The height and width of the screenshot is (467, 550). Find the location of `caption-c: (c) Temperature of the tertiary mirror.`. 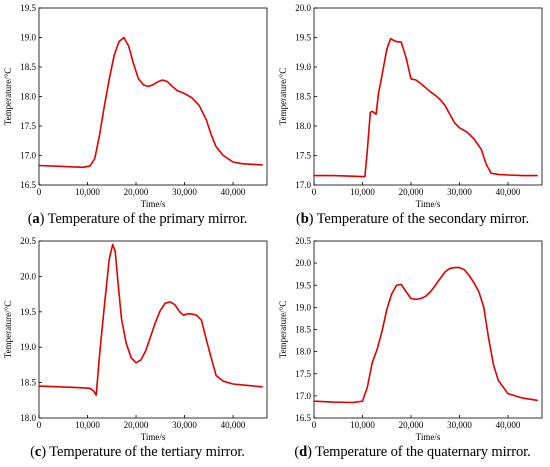

caption-c: (c) Temperature of the tertiary mirror. is located at coordinates (137, 452).